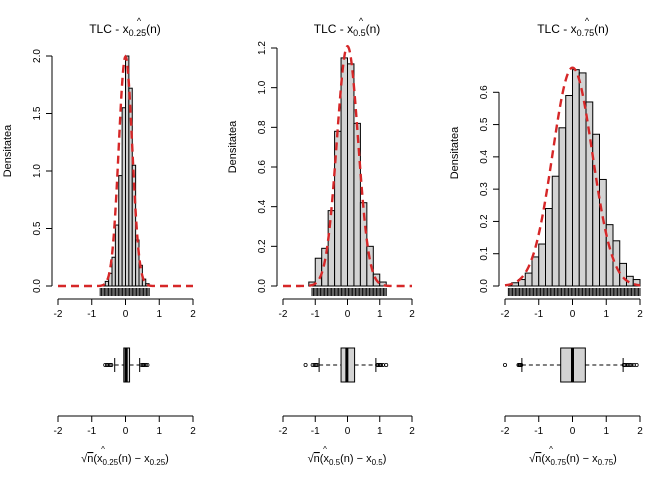  What do you see at coordinates (37, 56) in the screenshot?
I see `y-tick-label: 2.0` at bounding box center [37, 56].